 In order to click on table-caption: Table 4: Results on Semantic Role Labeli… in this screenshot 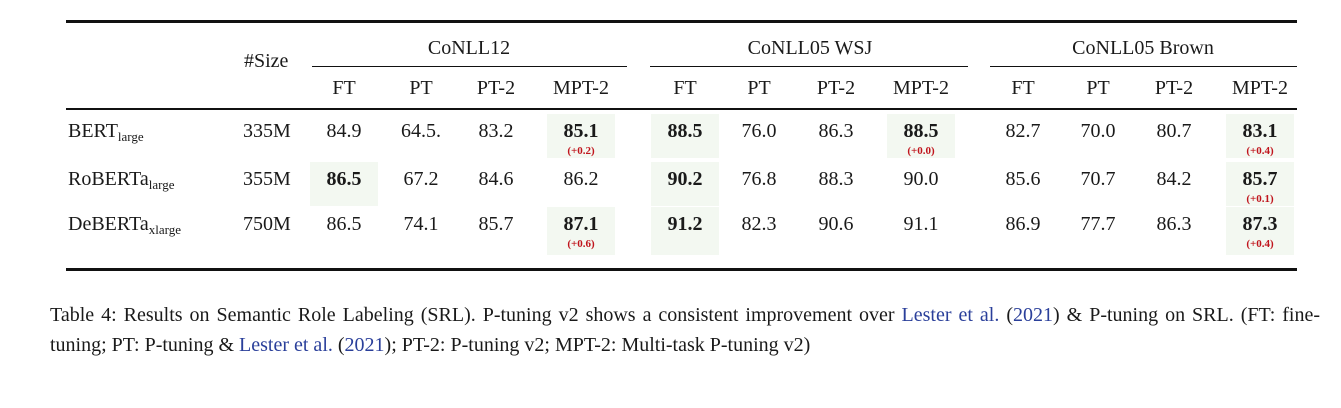, I will do `click(685, 330)`.